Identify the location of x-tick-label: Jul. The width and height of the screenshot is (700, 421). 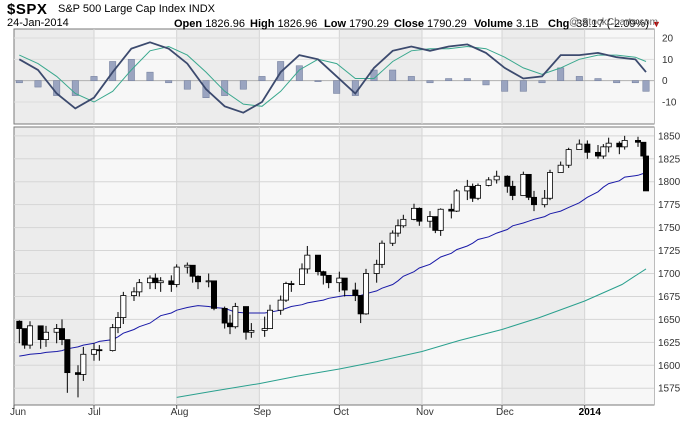
(94, 412).